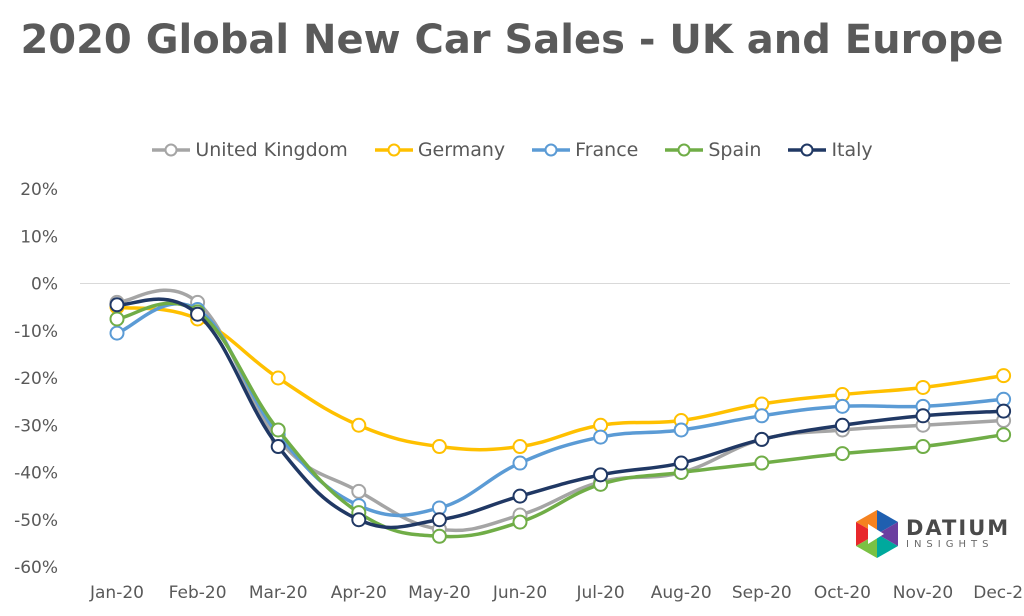 The width and height of the screenshot is (1024, 616). What do you see at coordinates (44, 285) in the screenshot?
I see `y-tick-label: 0%` at bounding box center [44, 285].